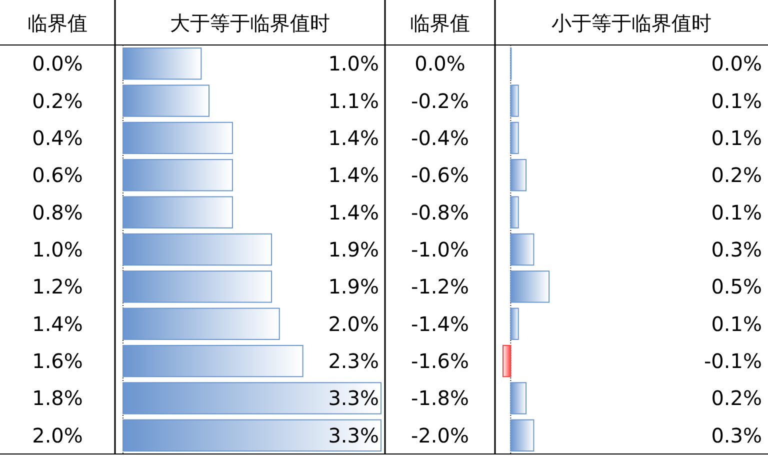  Describe the element at coordinates (440, 324) in the screenshot. I see `y-tick-label: -1.4%` at that location.